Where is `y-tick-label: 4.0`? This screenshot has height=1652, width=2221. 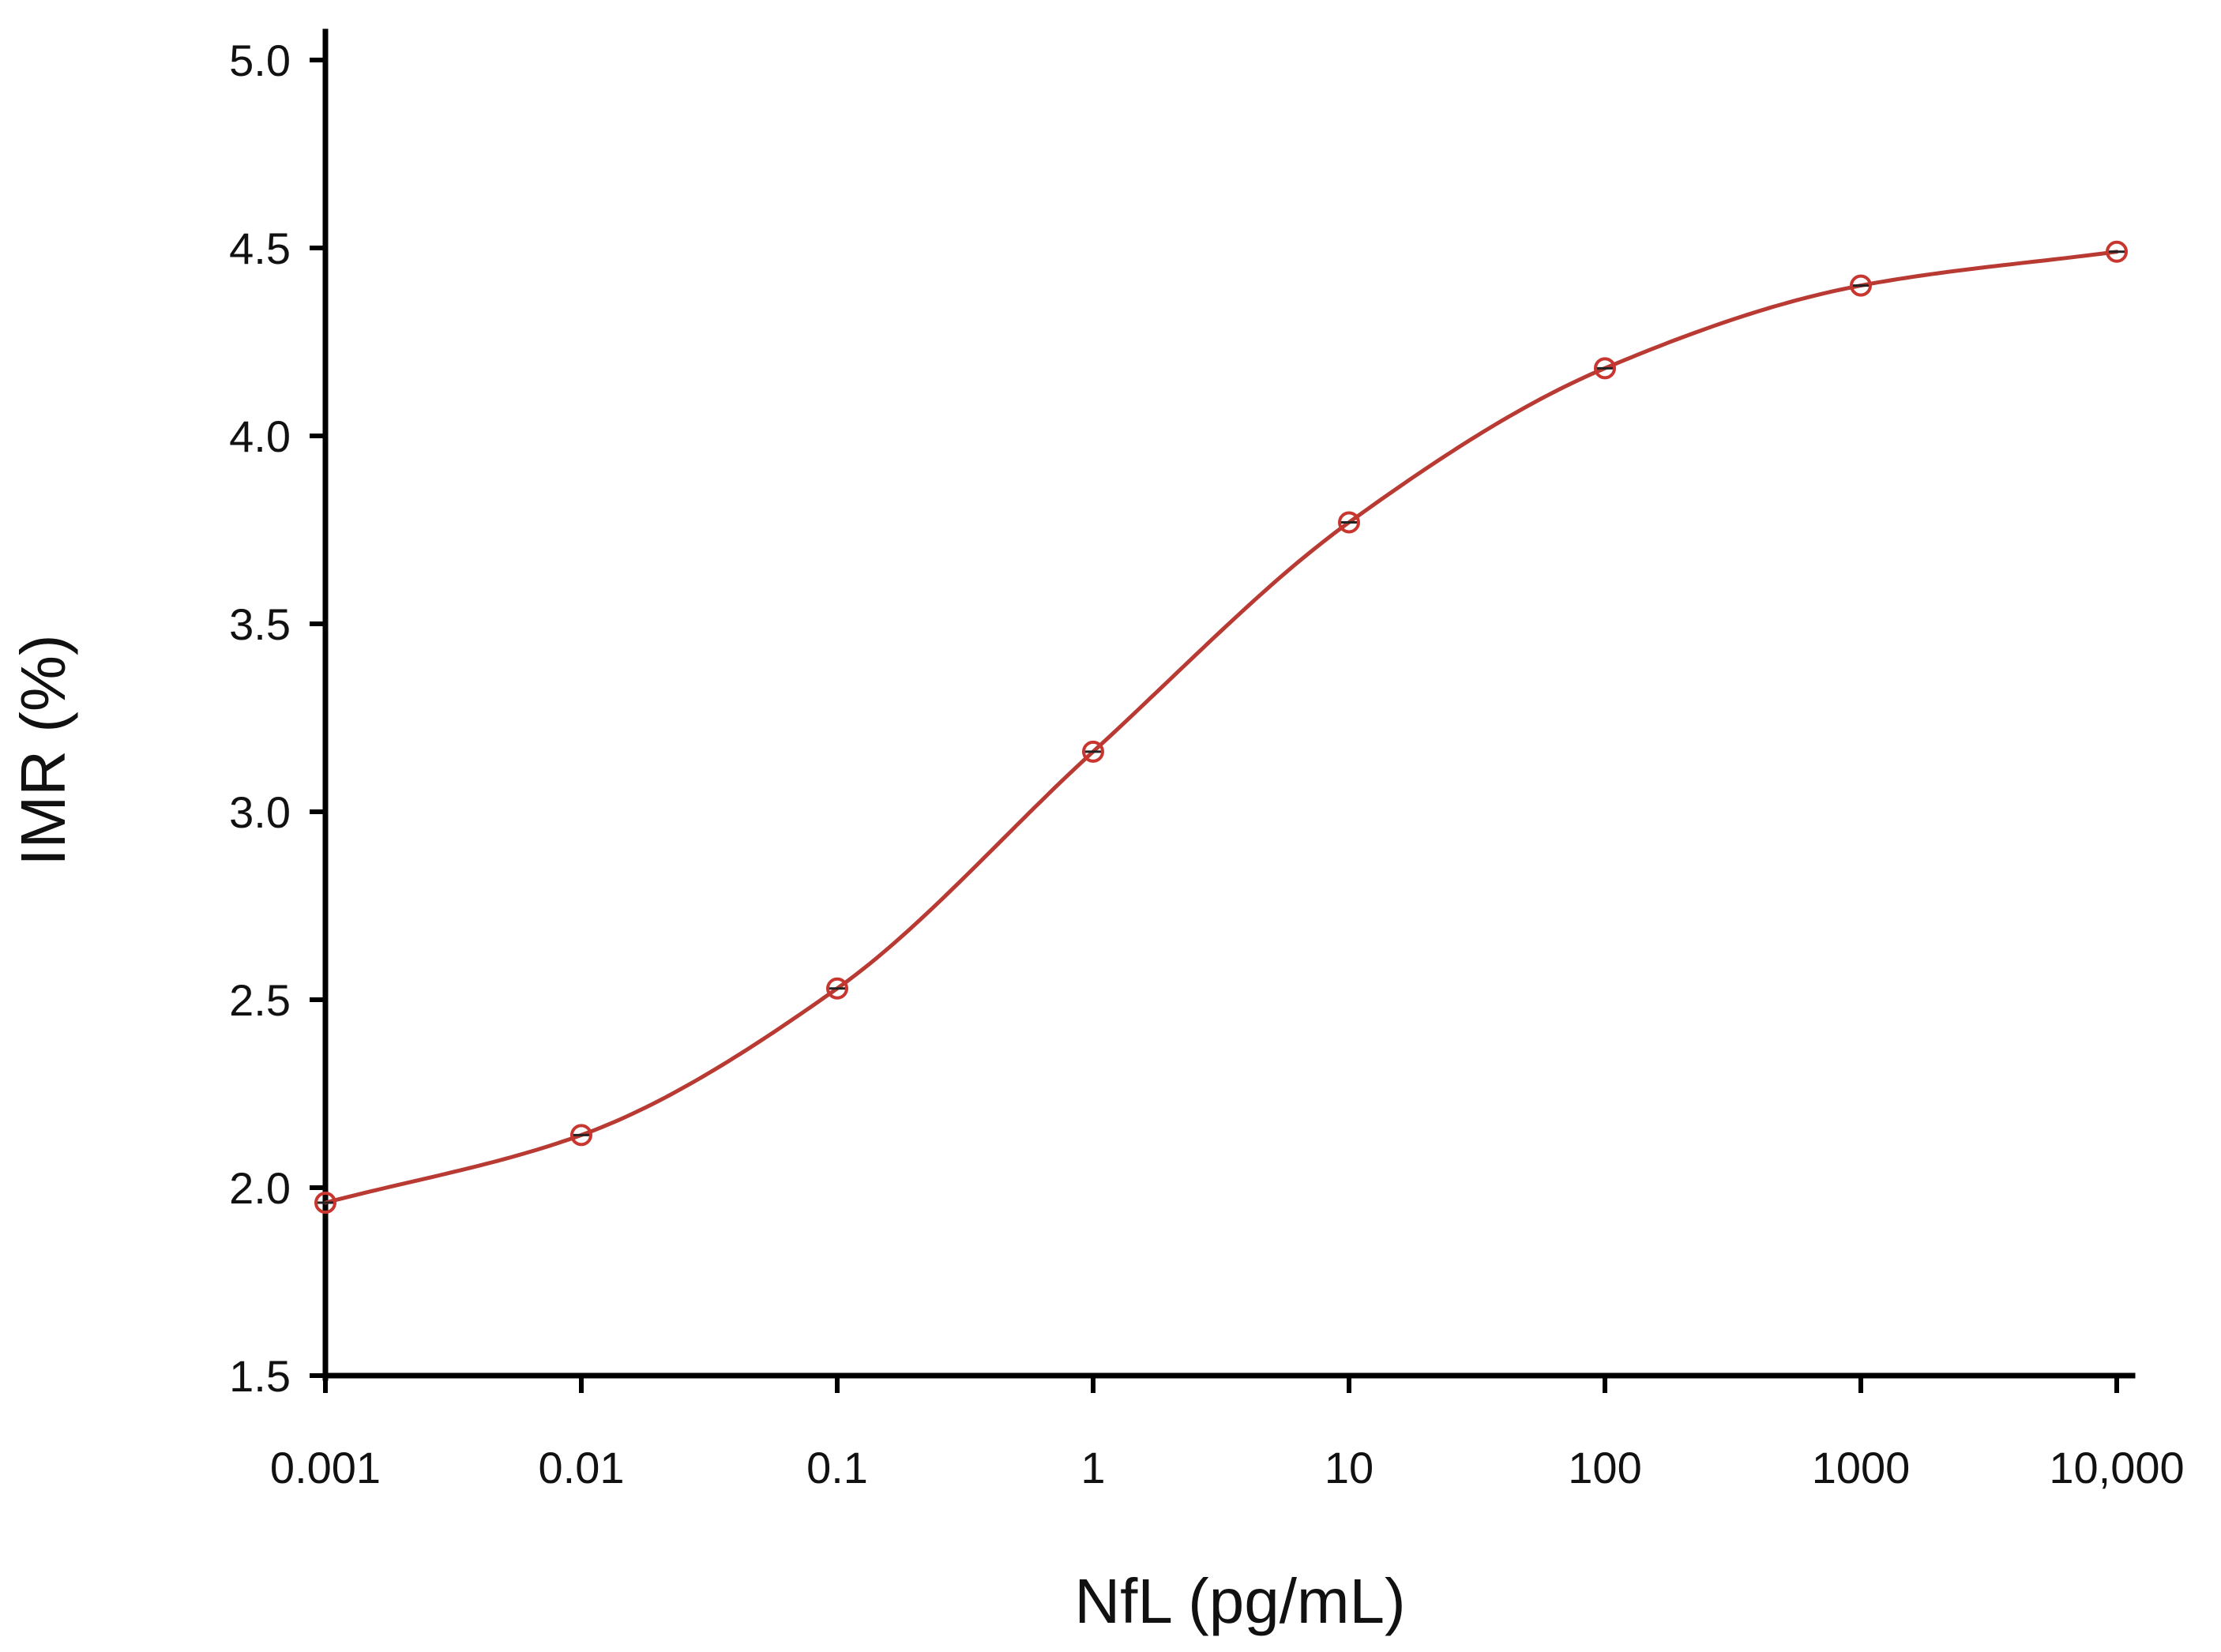 y-tick-label: 4.0 is located at coordinates (260, 436).